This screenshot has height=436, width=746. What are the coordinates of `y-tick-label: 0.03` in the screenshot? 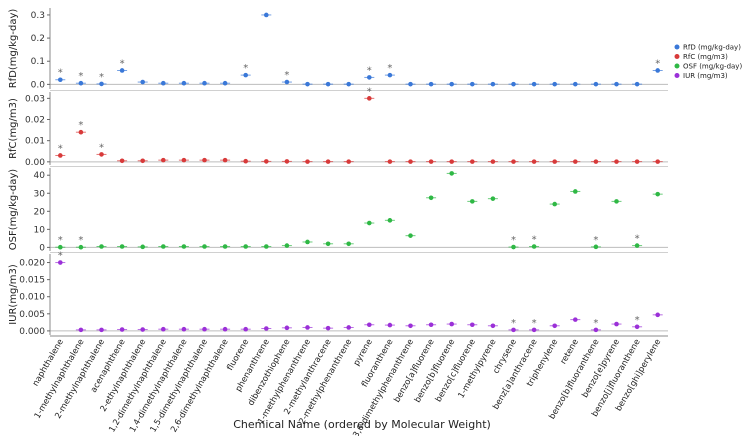 It's located at (35, 99).